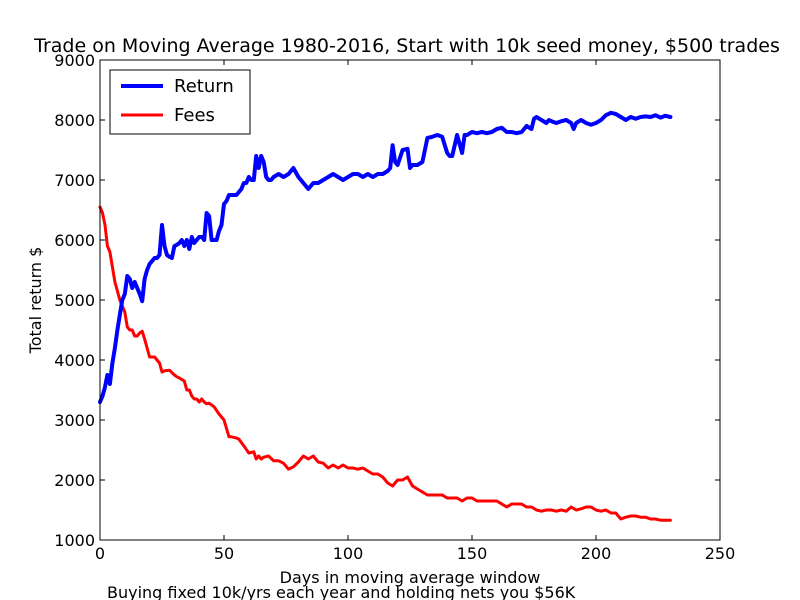 This screenshot has width=800, height=600. I want to click on legend: Return Fees, so click(180, 102).